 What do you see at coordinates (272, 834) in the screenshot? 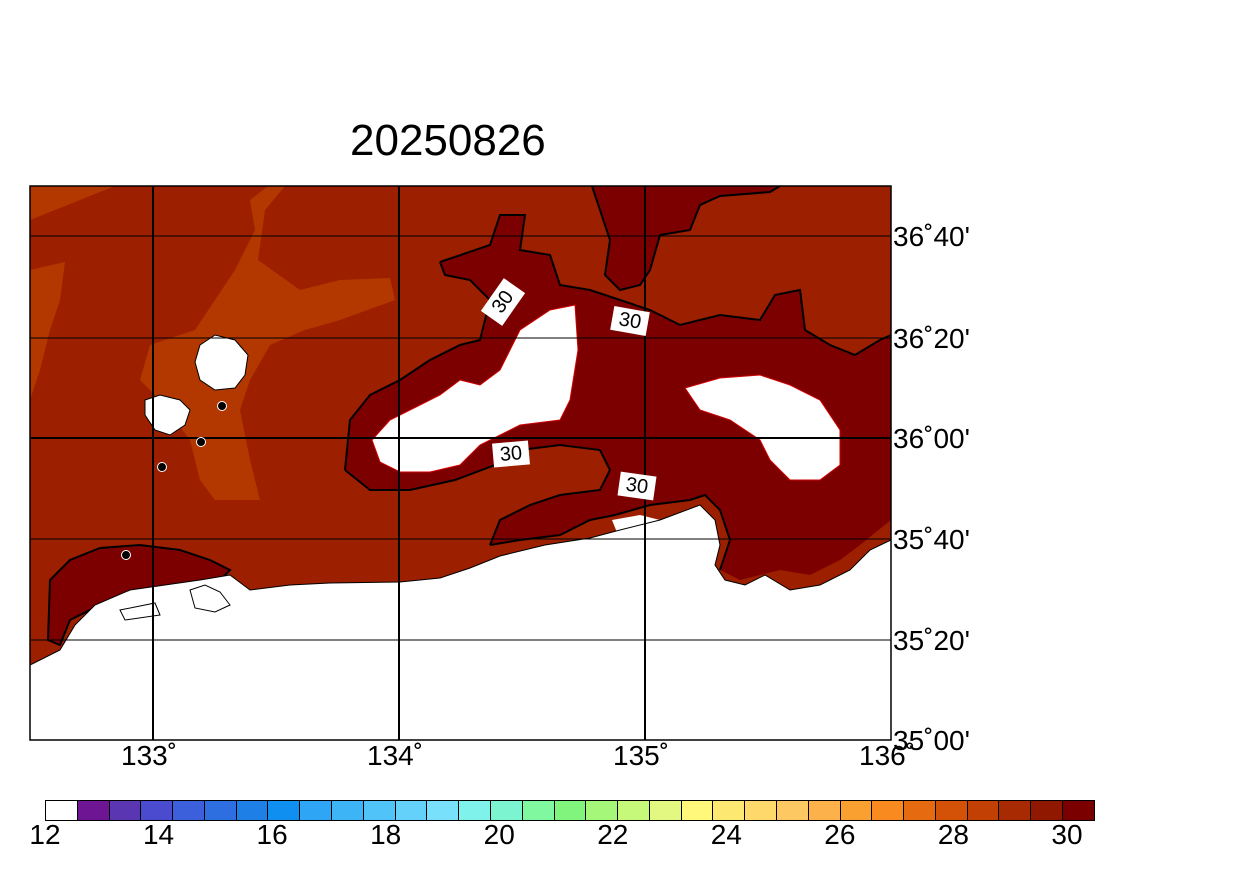
I see `colorbar-tick-label: 16` at bounding box center [272, 834].